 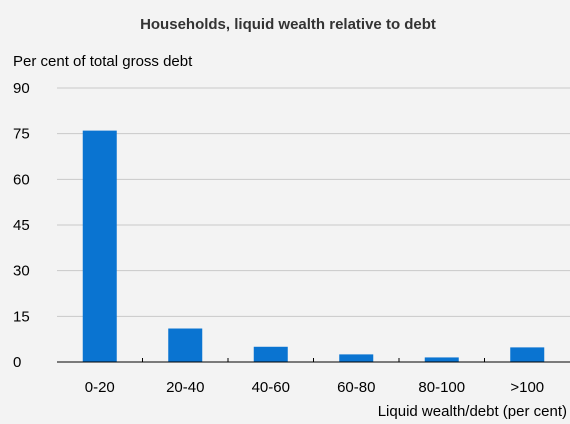 What do you see at coordinates (185, 387) in the screenshot?
I see `x-tick-label: 20-40` at bounding box center [185, 387].